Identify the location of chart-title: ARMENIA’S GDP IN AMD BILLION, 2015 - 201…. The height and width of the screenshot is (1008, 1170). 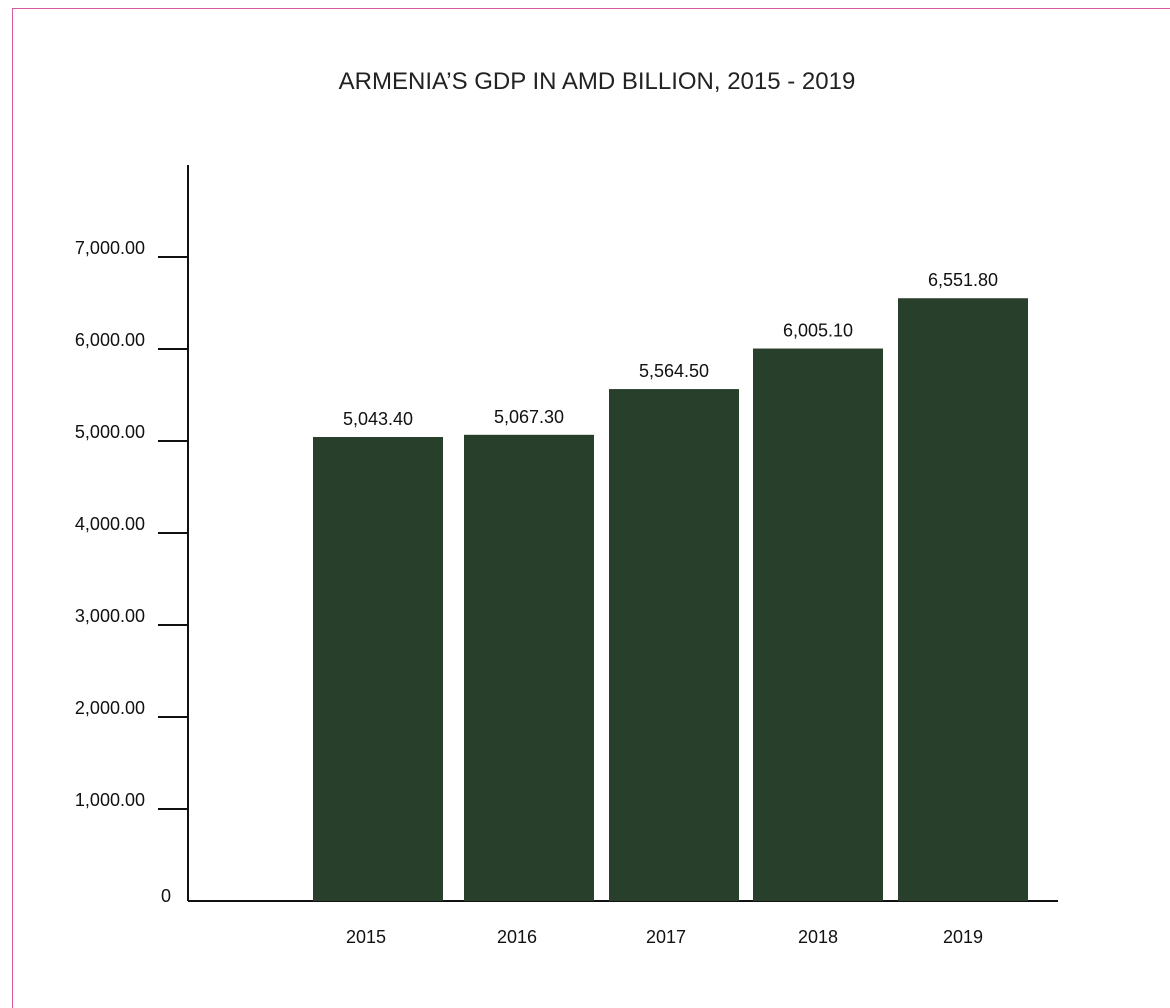
(597, 81).